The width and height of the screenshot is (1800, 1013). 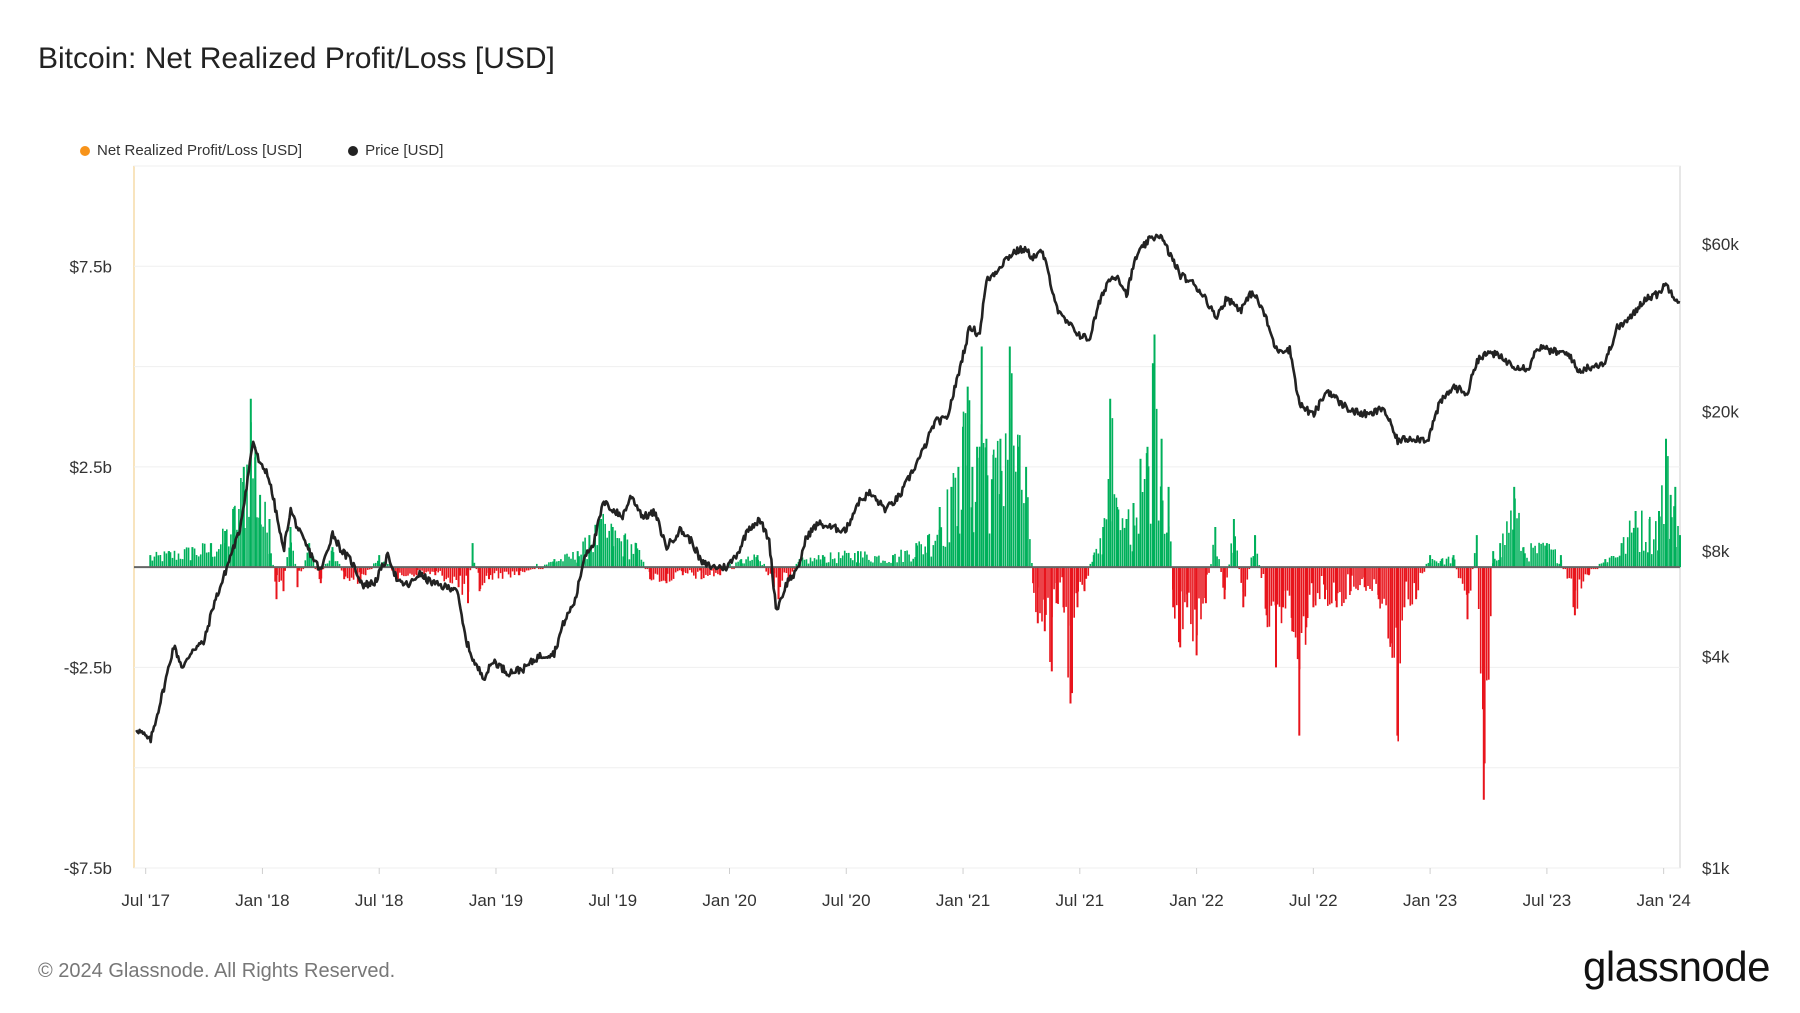 What do you see at coordinates (846, 900) in the screenshot?
I see `x-tick-label: Jul '20` at bounding box center [846, 900].